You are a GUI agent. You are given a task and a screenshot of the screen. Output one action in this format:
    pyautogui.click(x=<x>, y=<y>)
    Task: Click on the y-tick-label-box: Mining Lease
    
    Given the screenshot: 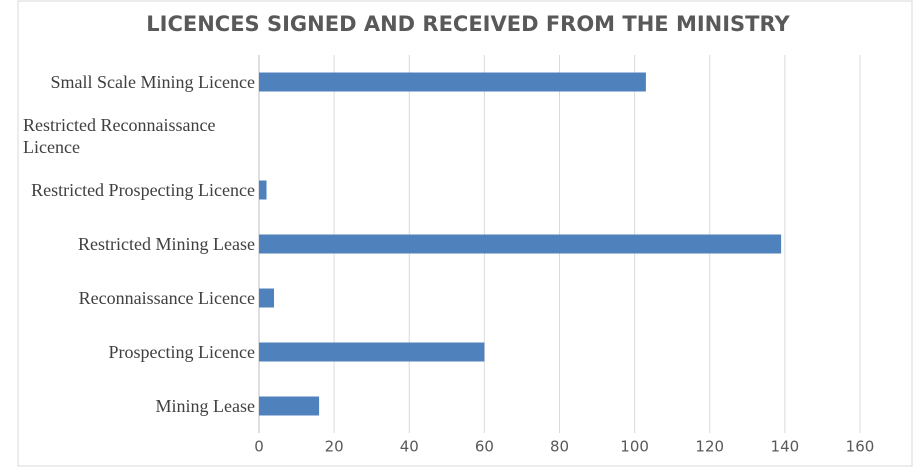 What is the action you would take?
    pyautogui.click(x=127, y=406)
    